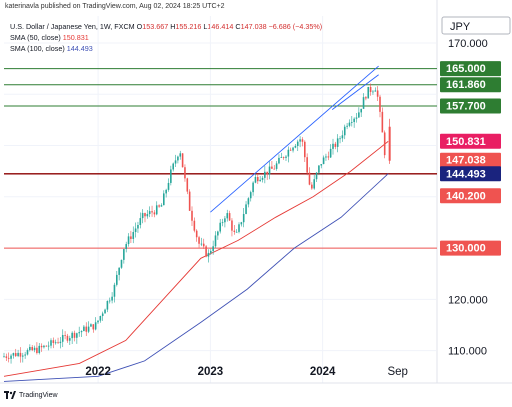  I want to click on price-label-150.831, so click(470, 141).